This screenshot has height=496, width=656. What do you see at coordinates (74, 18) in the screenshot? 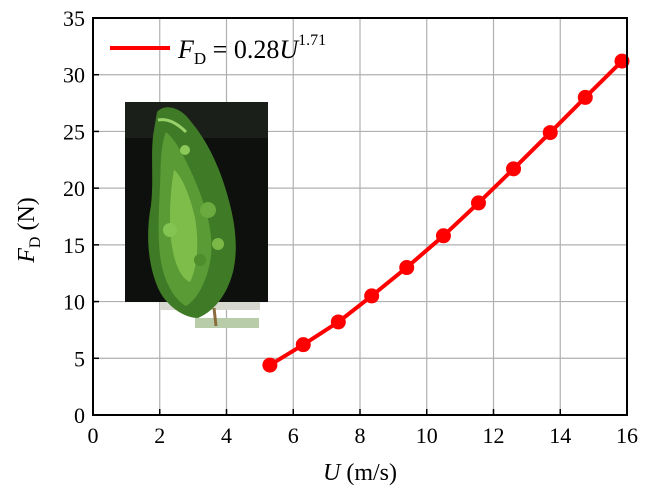
I see `y-tick-label: 35` at bounding box center [74, 18].